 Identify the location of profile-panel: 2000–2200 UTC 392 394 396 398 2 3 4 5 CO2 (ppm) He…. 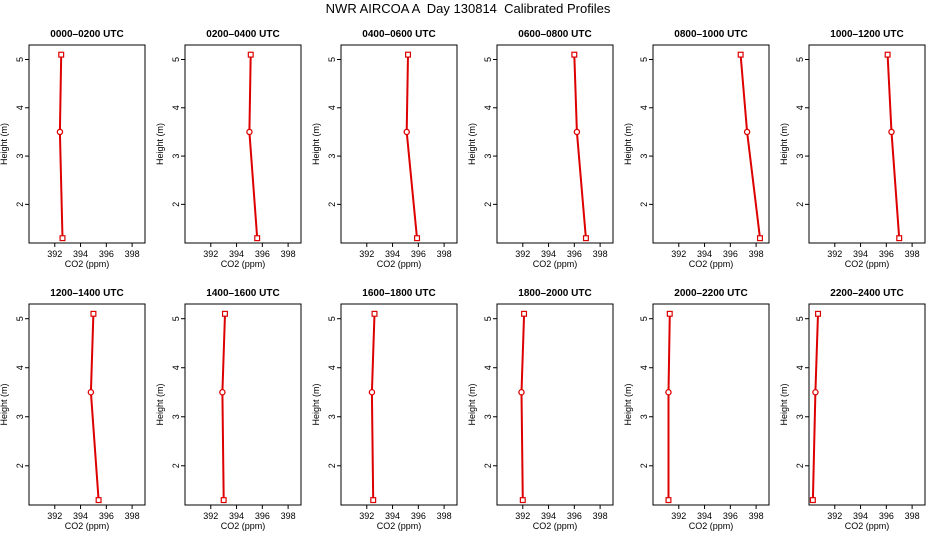
(696, 409).